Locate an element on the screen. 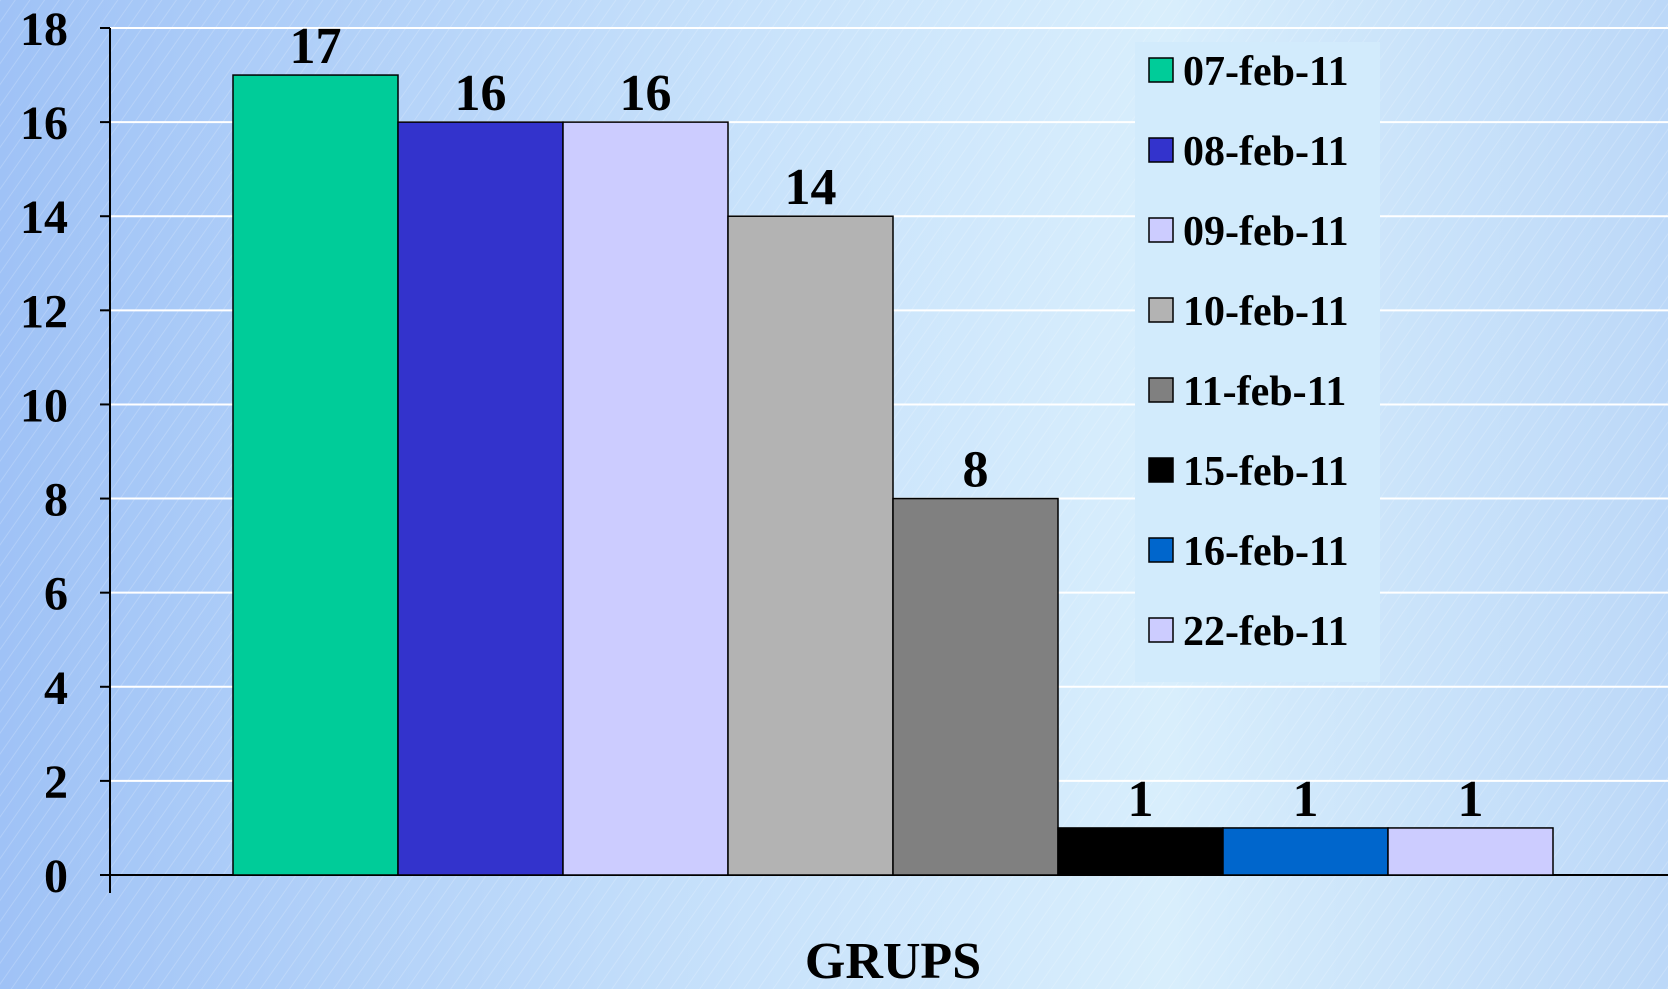 The height and width of the screenshot is (989, 1668). data-label-22-feb-11: 1 is located at coordinates (1471, 799).